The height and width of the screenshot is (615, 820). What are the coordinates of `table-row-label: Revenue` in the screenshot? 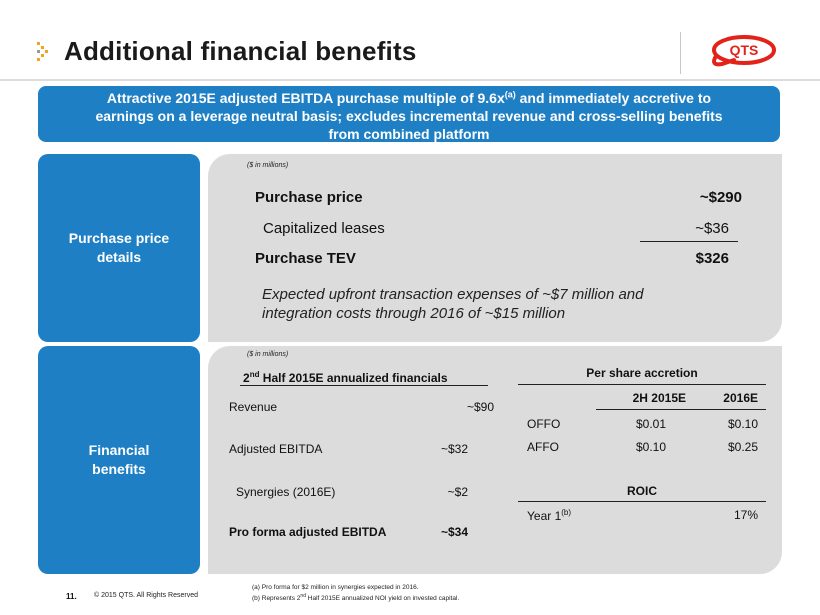 It's located at (253, 407).